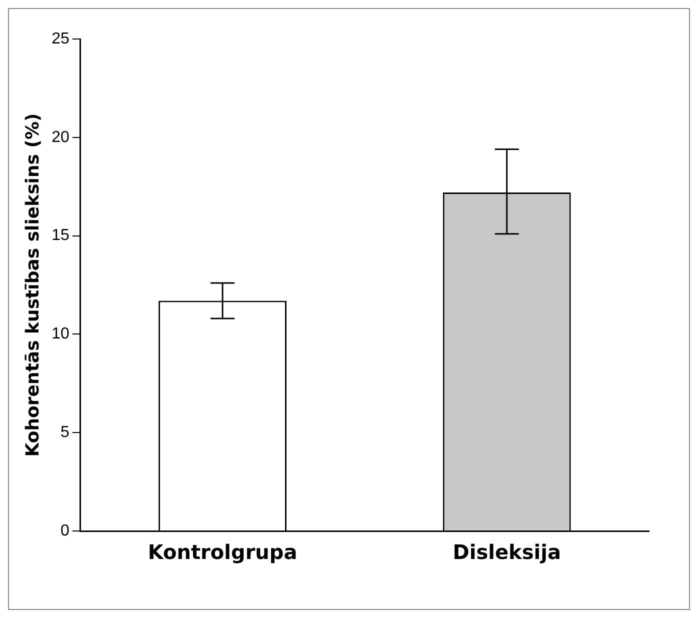 This screenshot has height=623, width=697. What do you see at coordinates (65, 433) in the screenshot?
I see `y-tick-label: 5` at bounding box center [65, 433].